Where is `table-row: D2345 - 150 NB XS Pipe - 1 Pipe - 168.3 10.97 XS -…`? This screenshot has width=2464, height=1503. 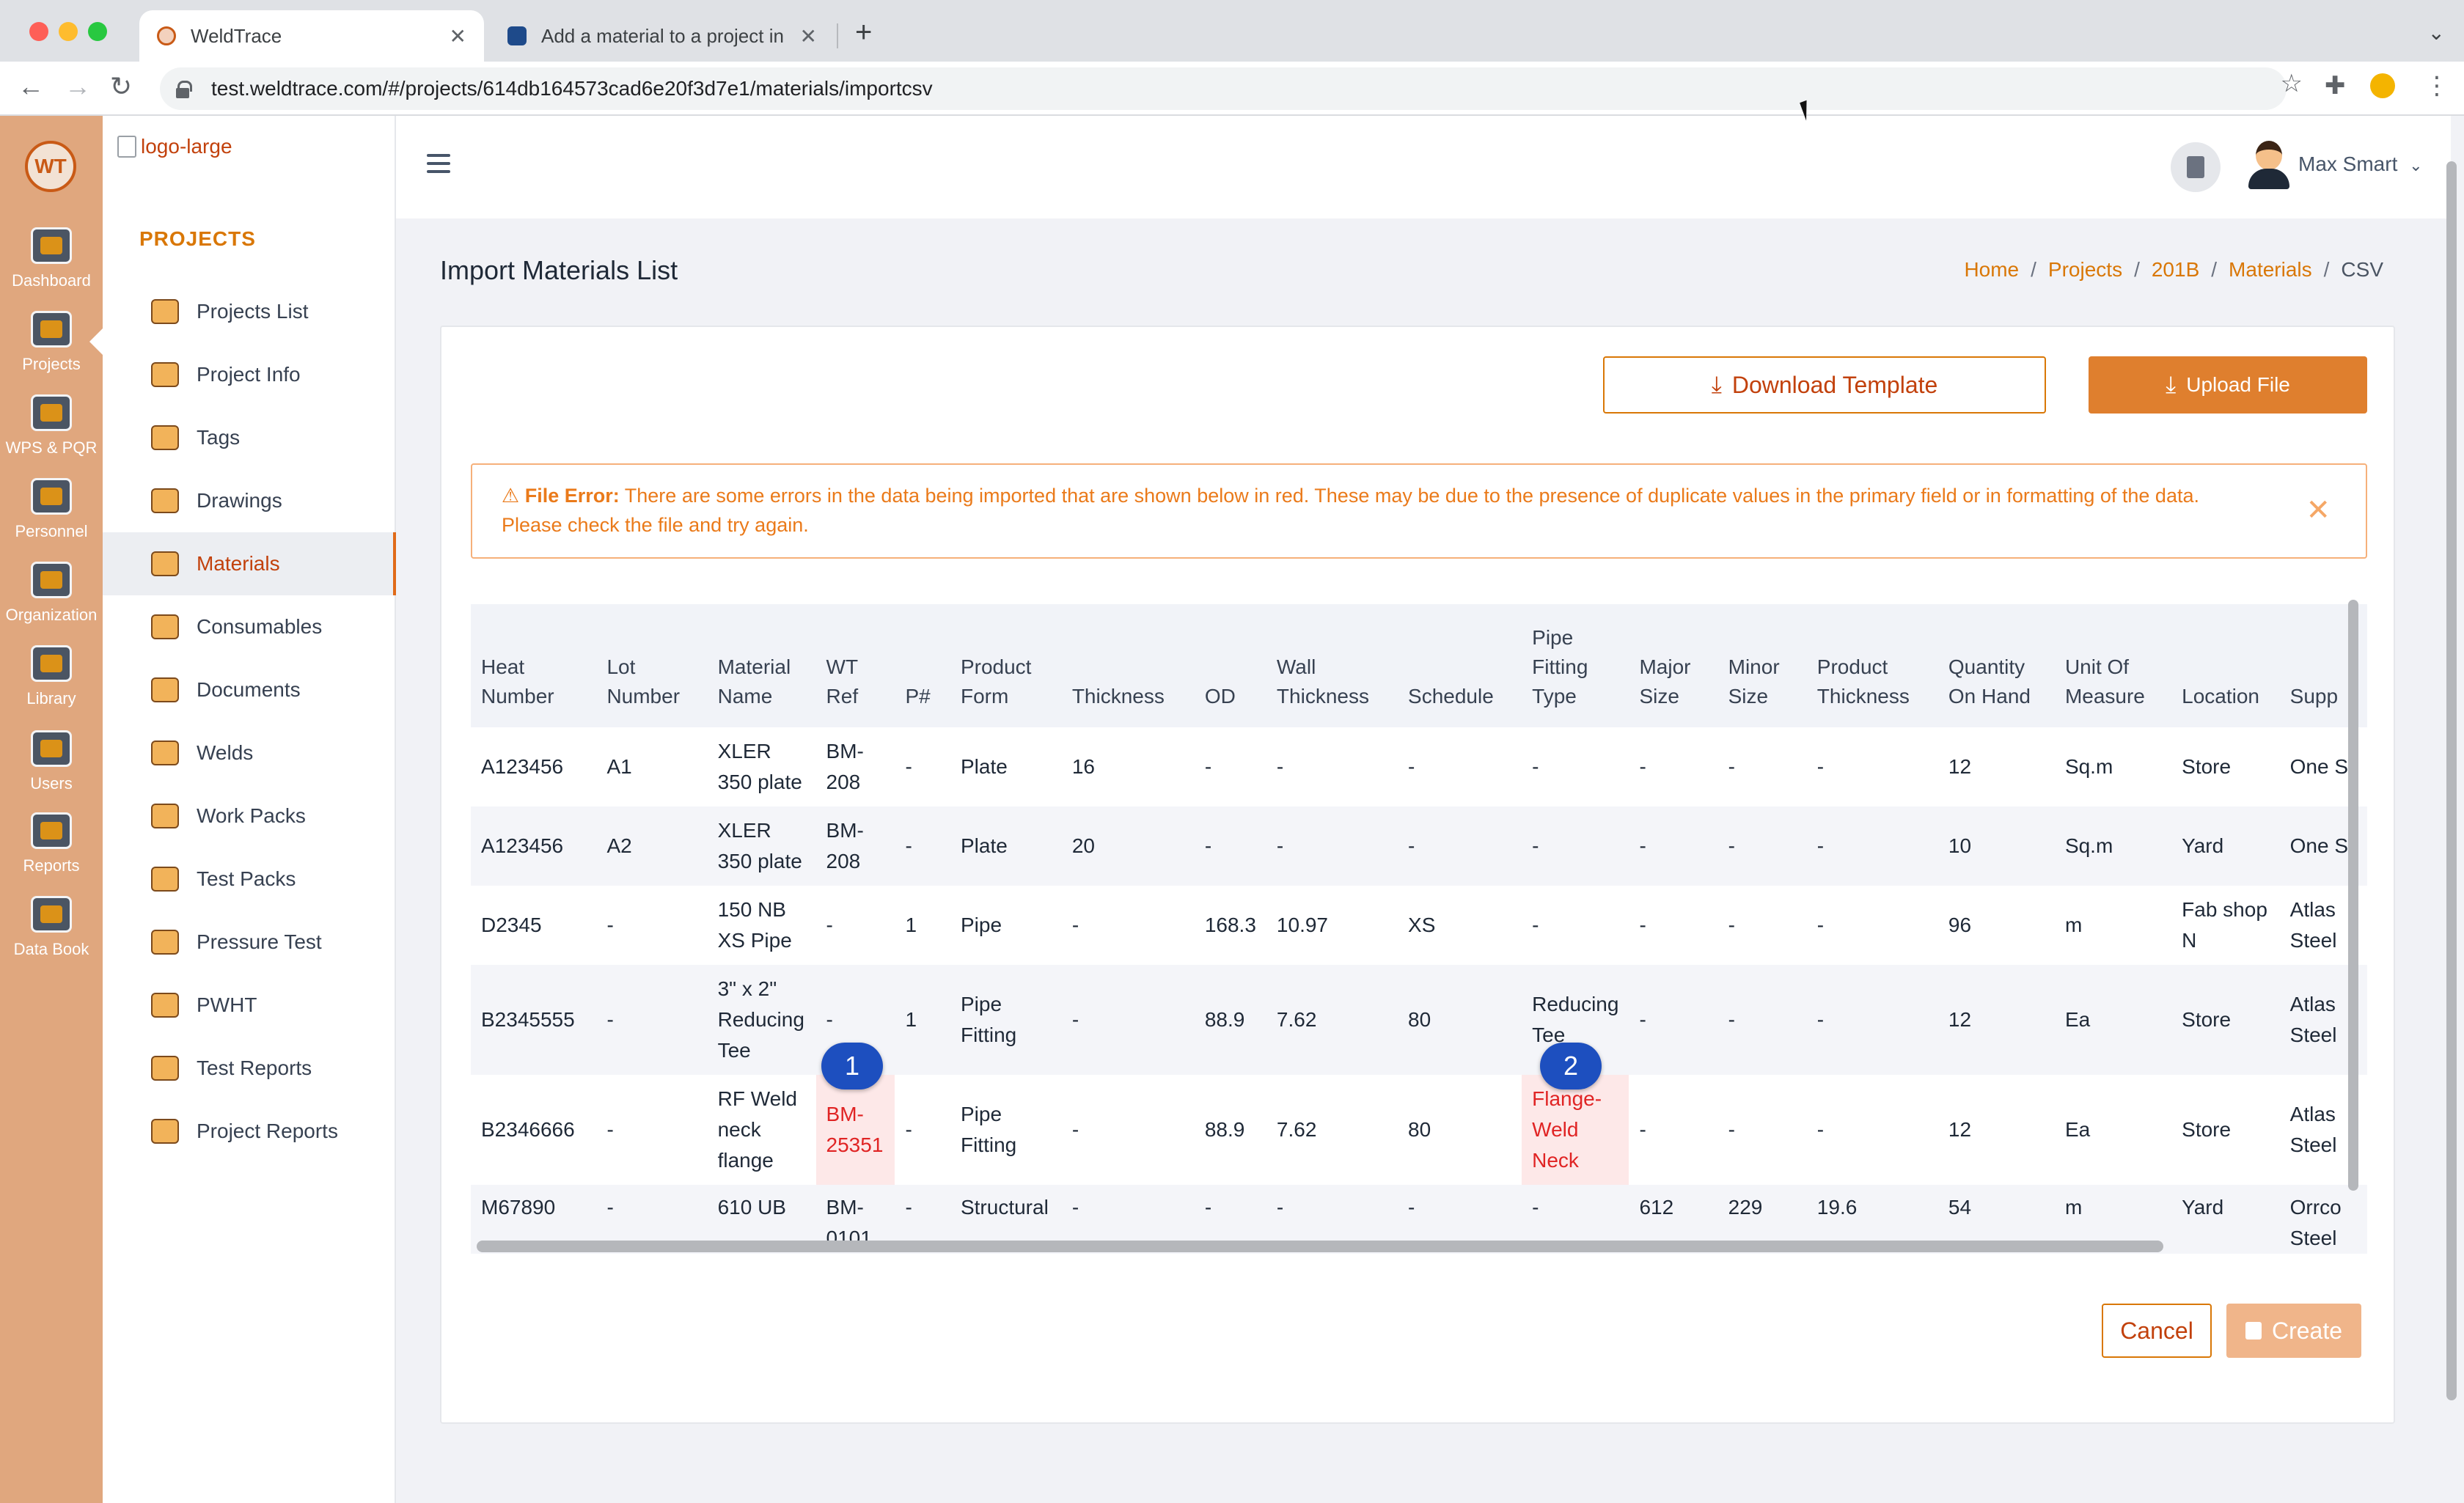
table-row: D2345 - 150 NB XS Pipe - 1 Pipe - 168.3 10.97 XS -… is located at coordinates (1419, 925).